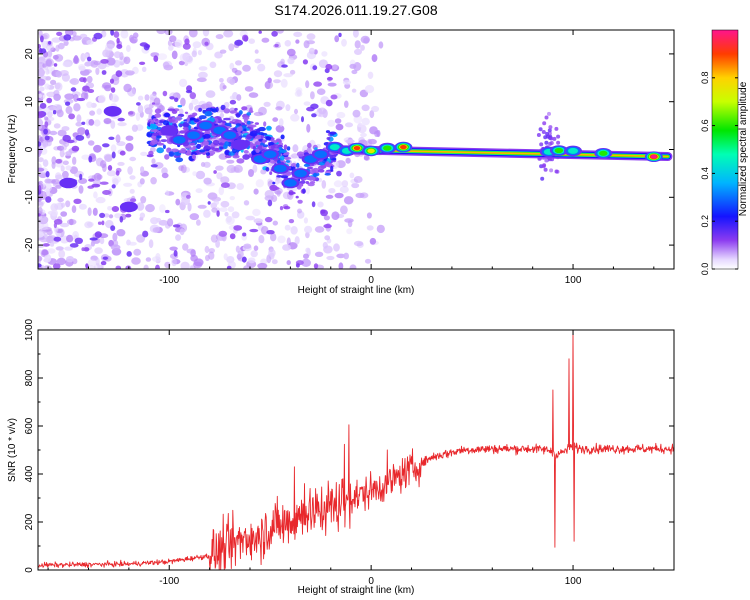 The image size is (750, 600). I want to click on y-tick-label: 20, so click(29, 54).